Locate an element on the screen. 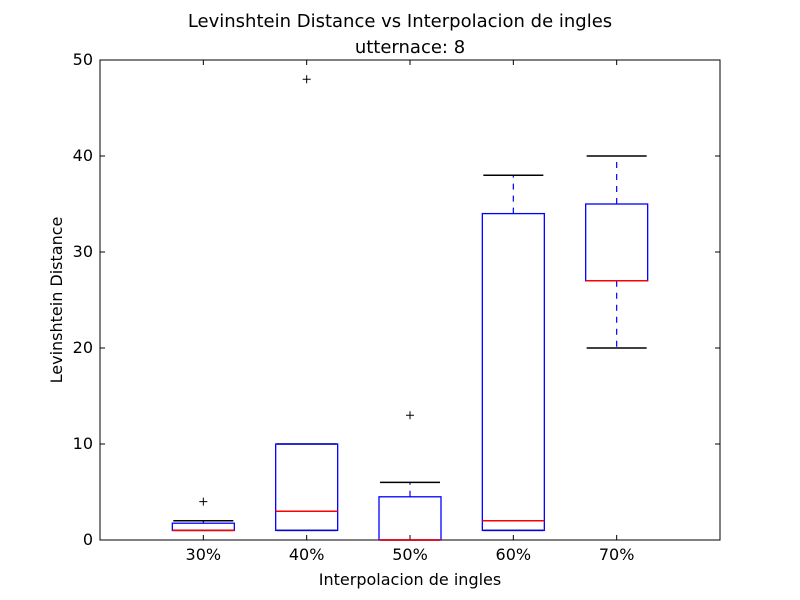  x-tick-label: 50% is located at coordinates (410, 554).